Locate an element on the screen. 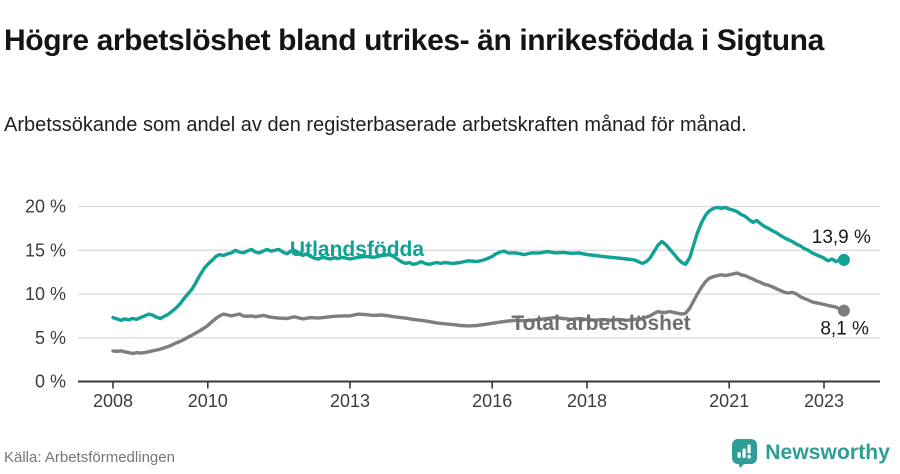 This screenshot has width=900, height=474. x-tick-label: 2008 is located at coordinates (113, 401).